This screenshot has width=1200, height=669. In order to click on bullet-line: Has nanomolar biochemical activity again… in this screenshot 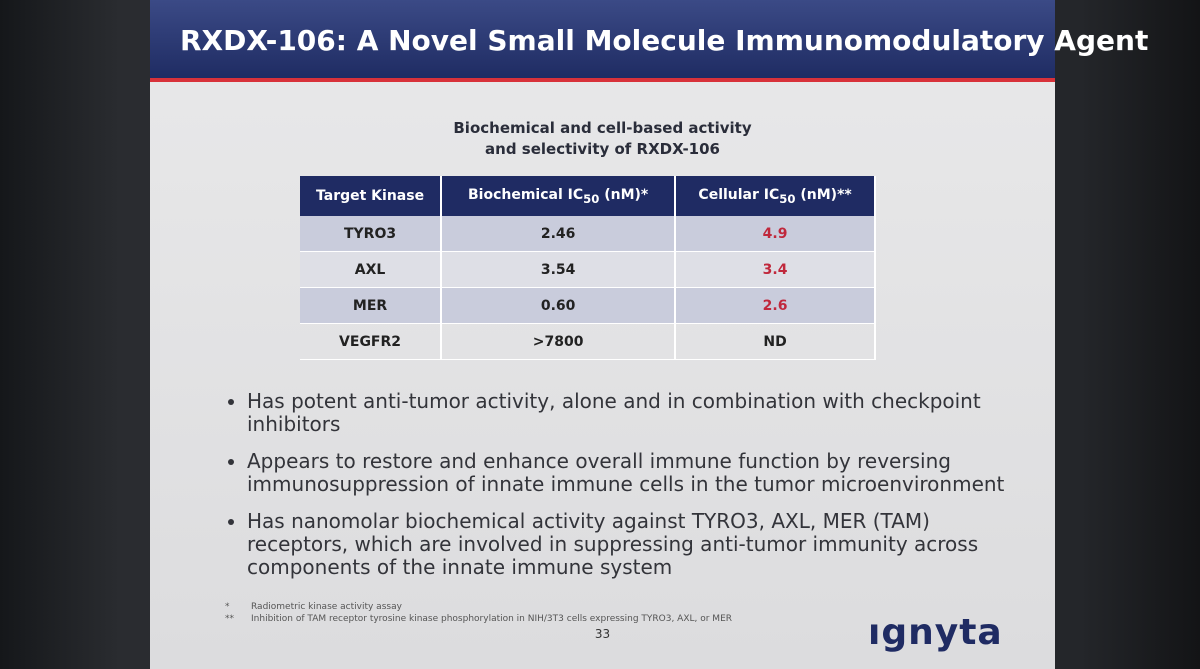, I will do `click(588, 521)`.